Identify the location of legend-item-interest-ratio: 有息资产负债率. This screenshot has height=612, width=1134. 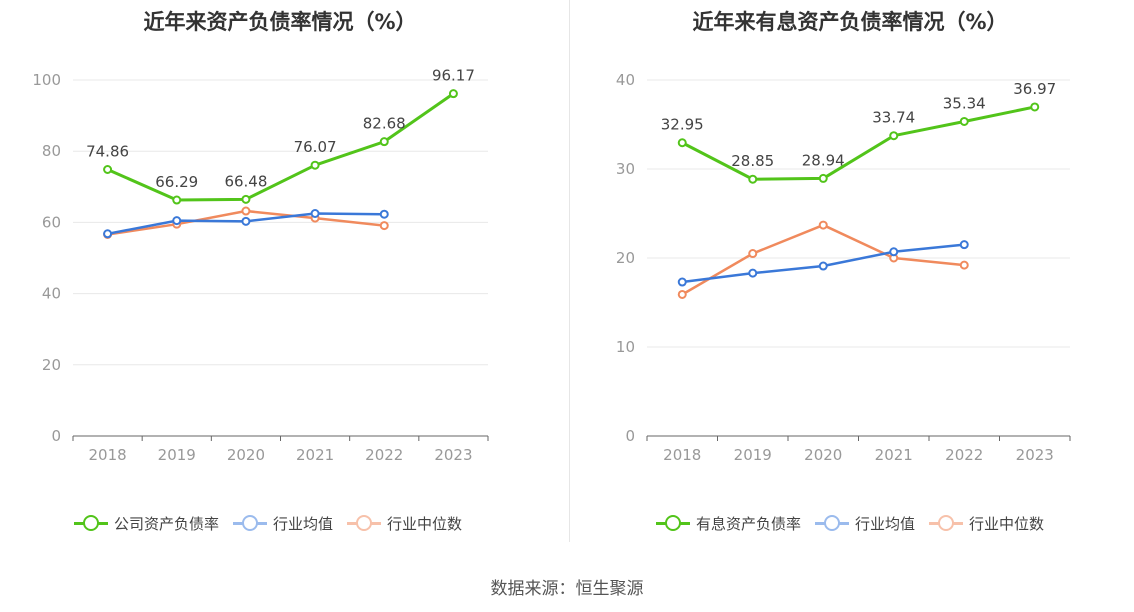
(728, 523).